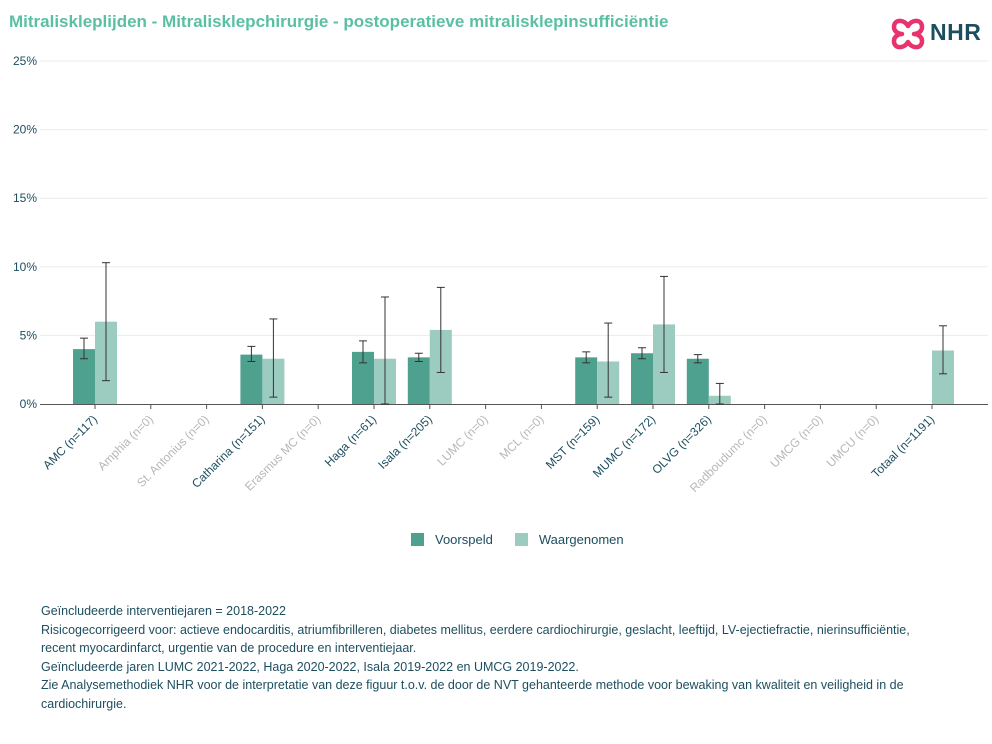 This screenshot has height=744, width=992. I want to click on x-tick-label: MCL (n=0), so click(522, 437).